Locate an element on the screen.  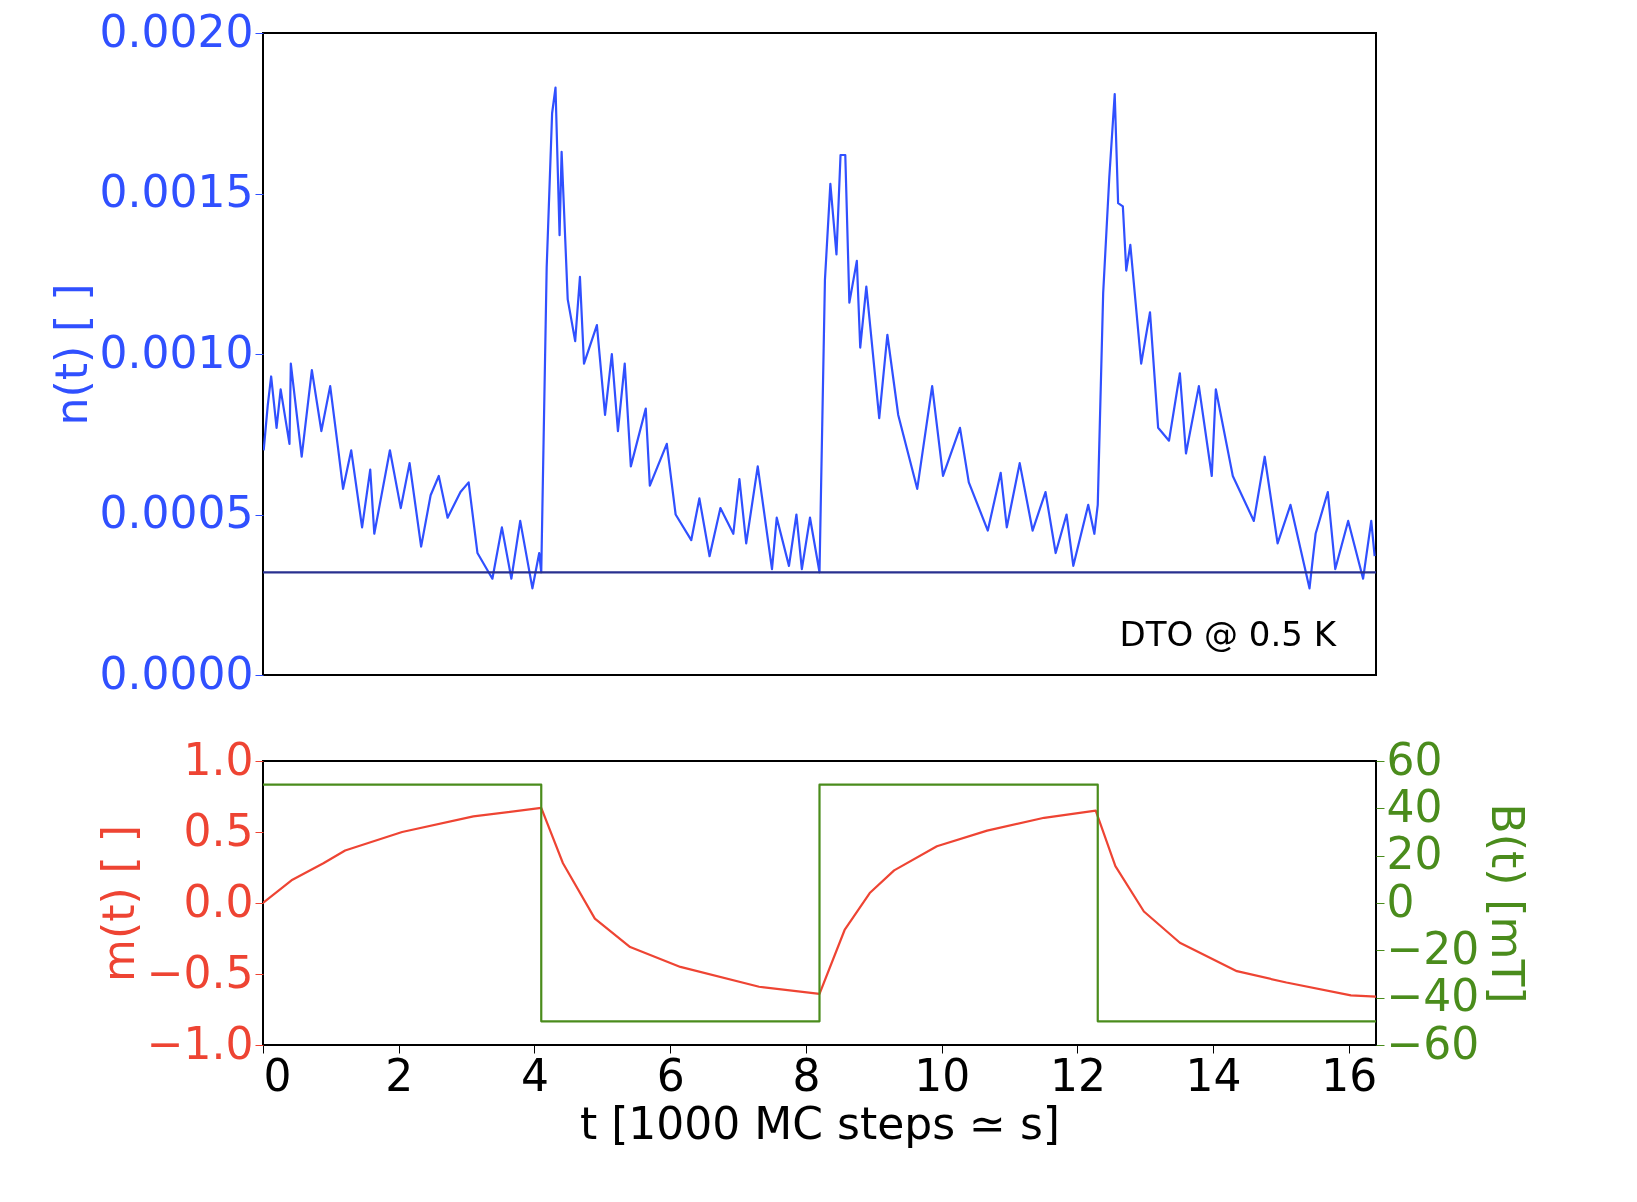
y-tick-label: 0.0020 is located at coordinates (176, 31).